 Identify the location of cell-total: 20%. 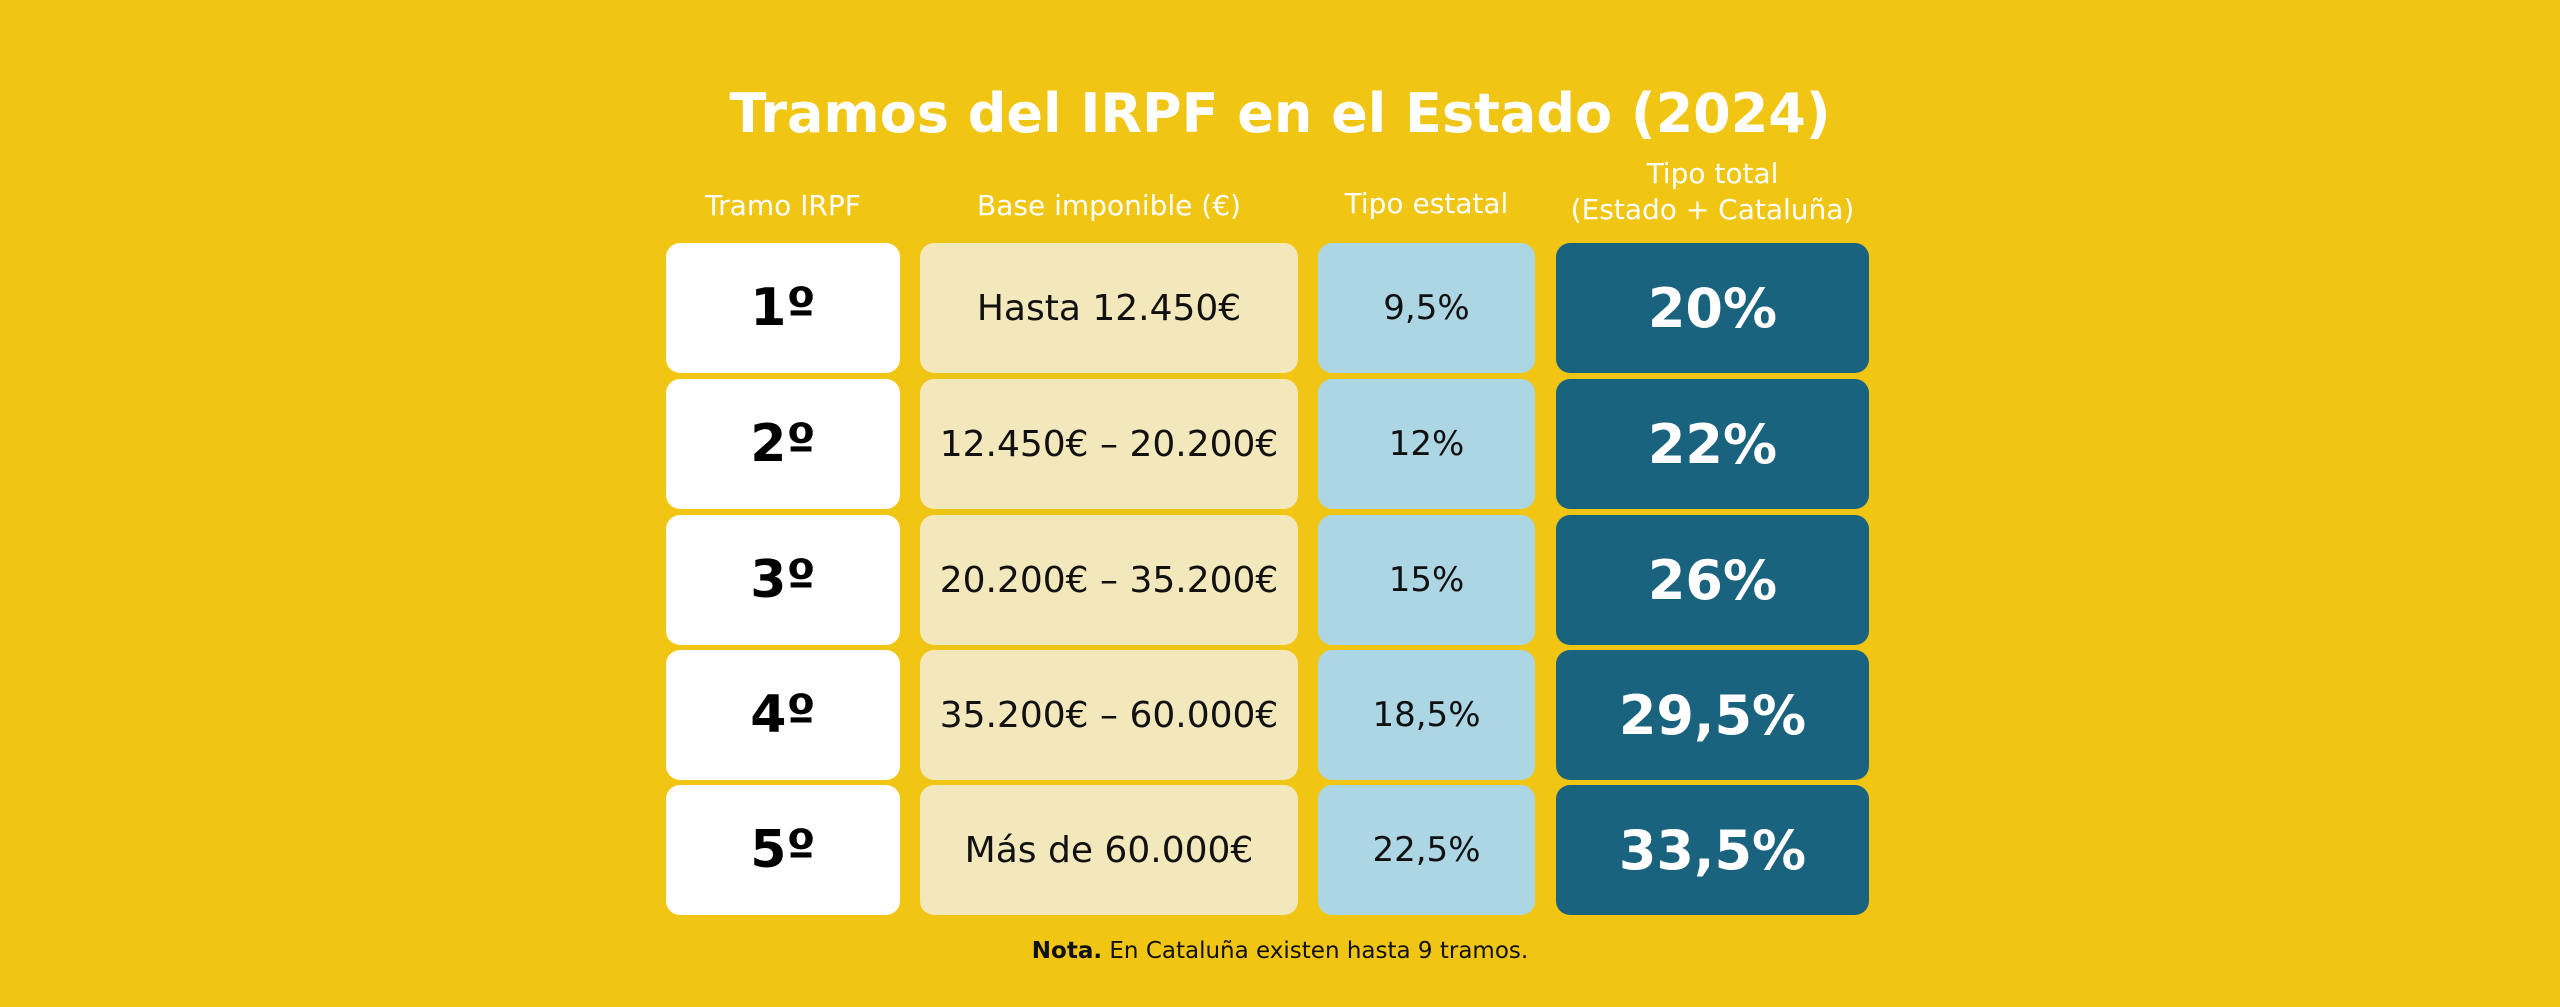
(1712, 308).